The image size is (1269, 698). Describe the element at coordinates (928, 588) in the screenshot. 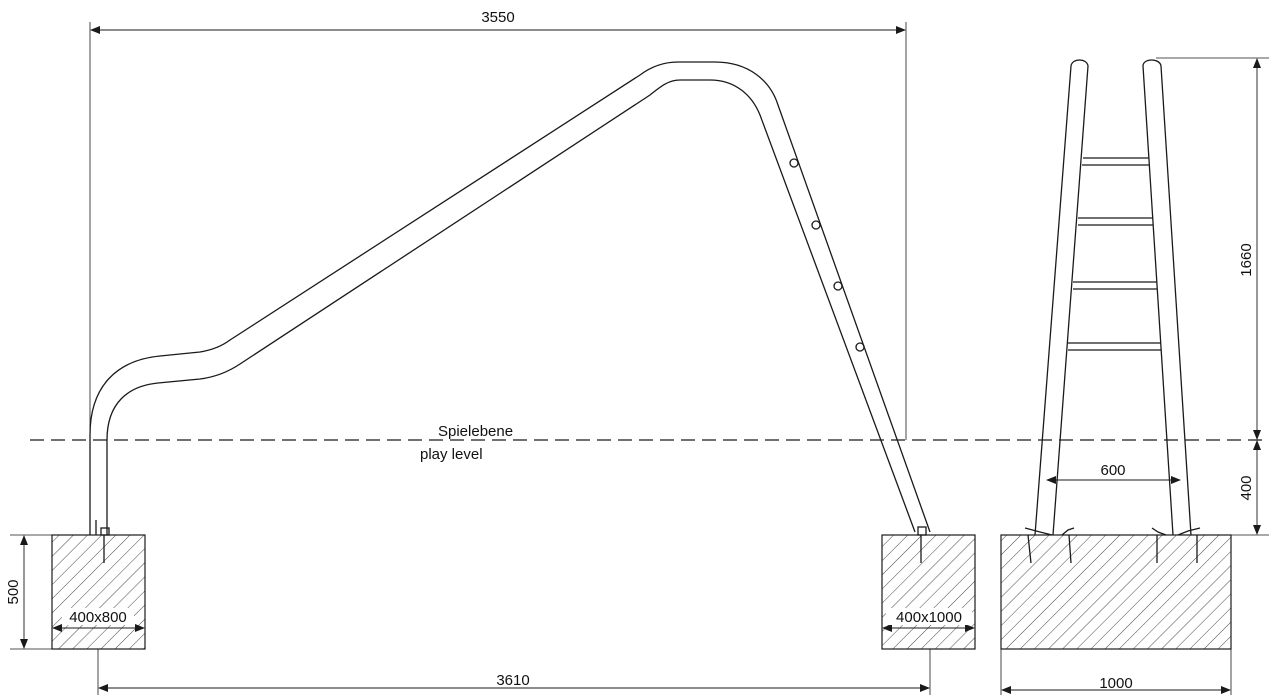

I see `footing-right: 400x1000` at that location.